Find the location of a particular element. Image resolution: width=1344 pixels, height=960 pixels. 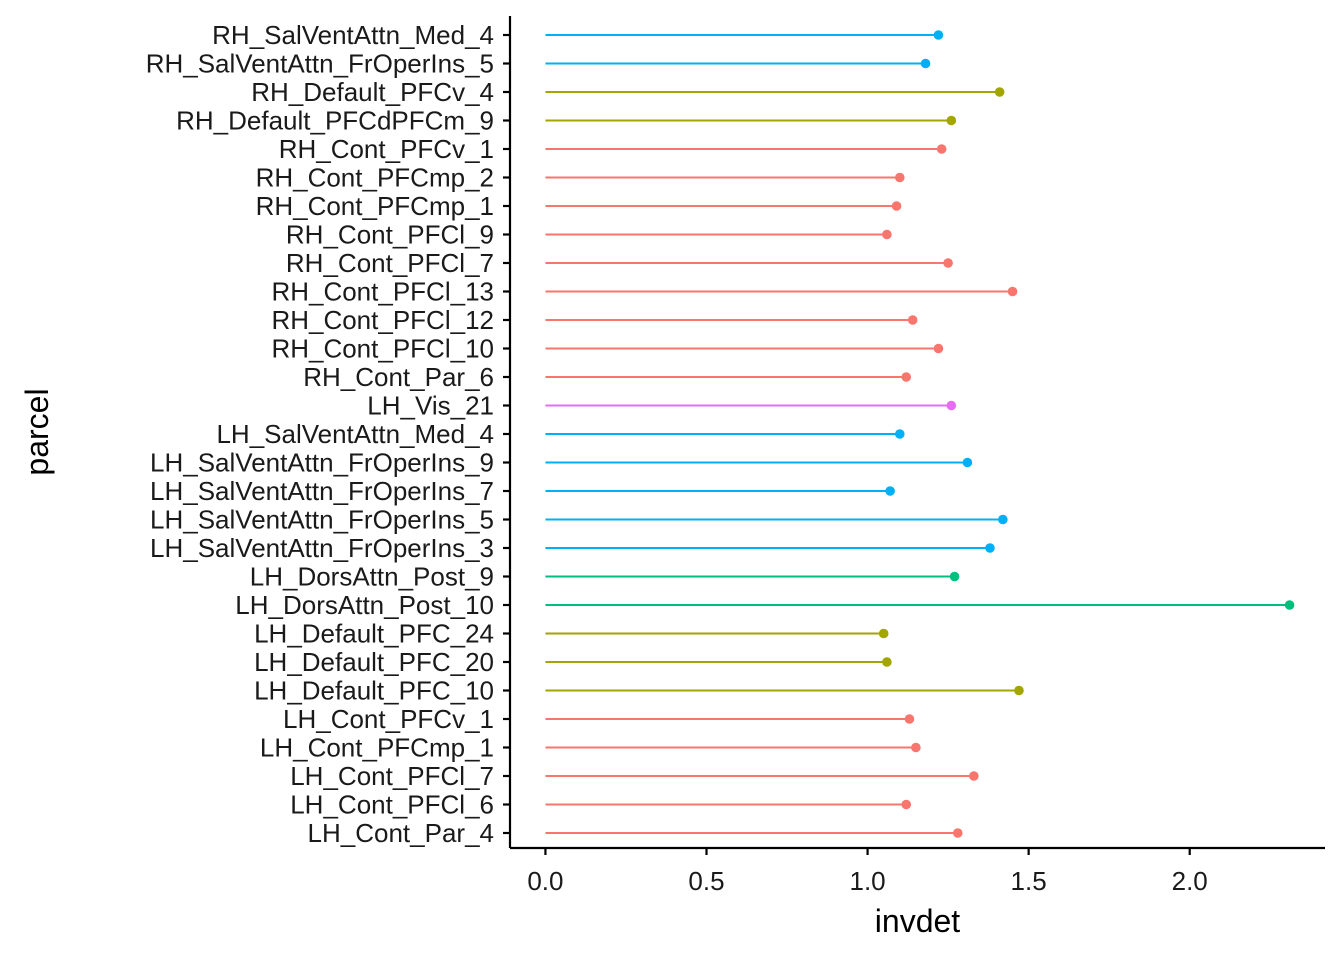

y-tick-label: LH_Cont_PFCl_7 is located at coordinates (392, 776).